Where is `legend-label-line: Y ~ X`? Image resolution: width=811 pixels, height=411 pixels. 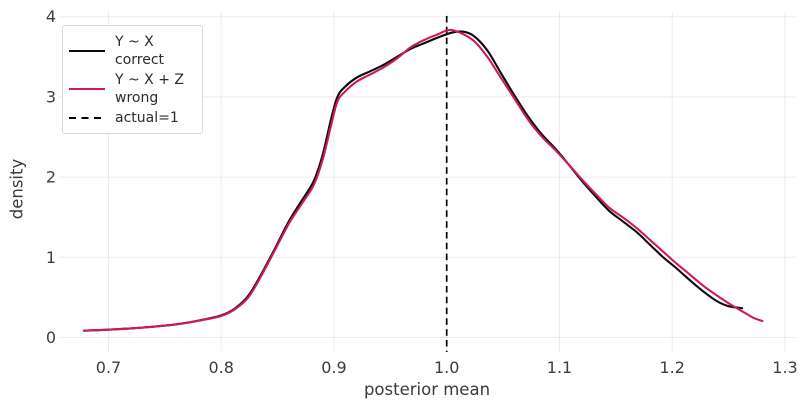
legend-label-line: Y ~ X is located at coordinates (134, 42).